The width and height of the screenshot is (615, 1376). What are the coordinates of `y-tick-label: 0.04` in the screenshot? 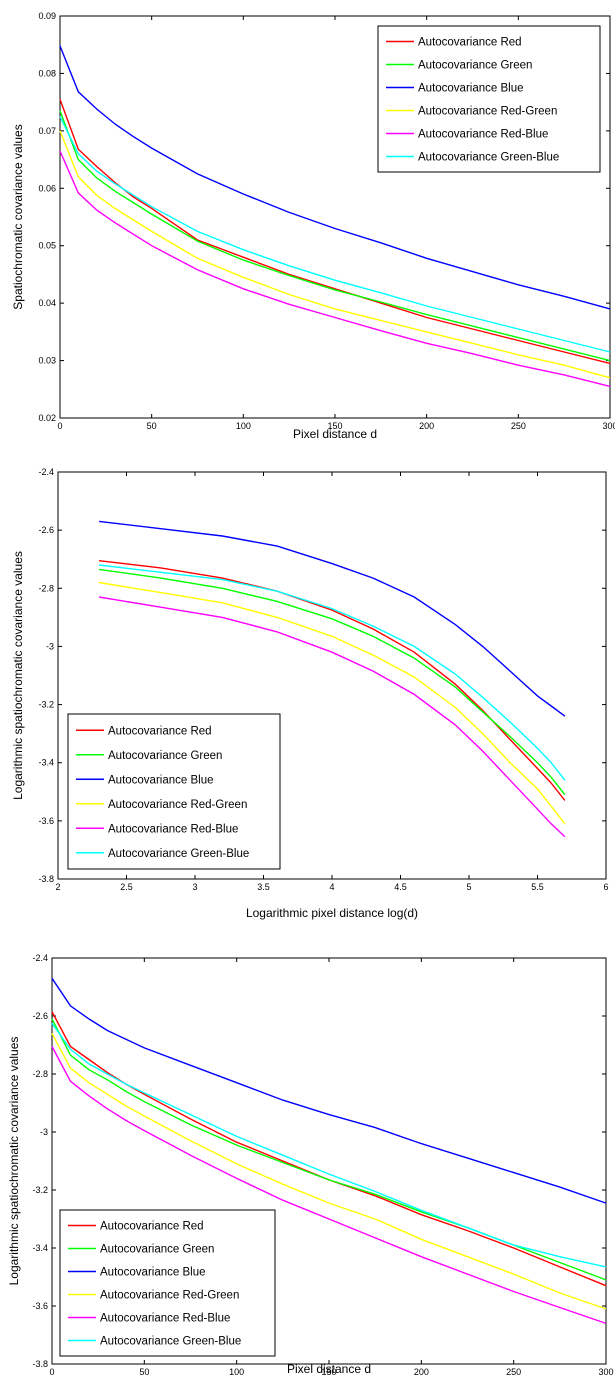 It's located at (47, 303).